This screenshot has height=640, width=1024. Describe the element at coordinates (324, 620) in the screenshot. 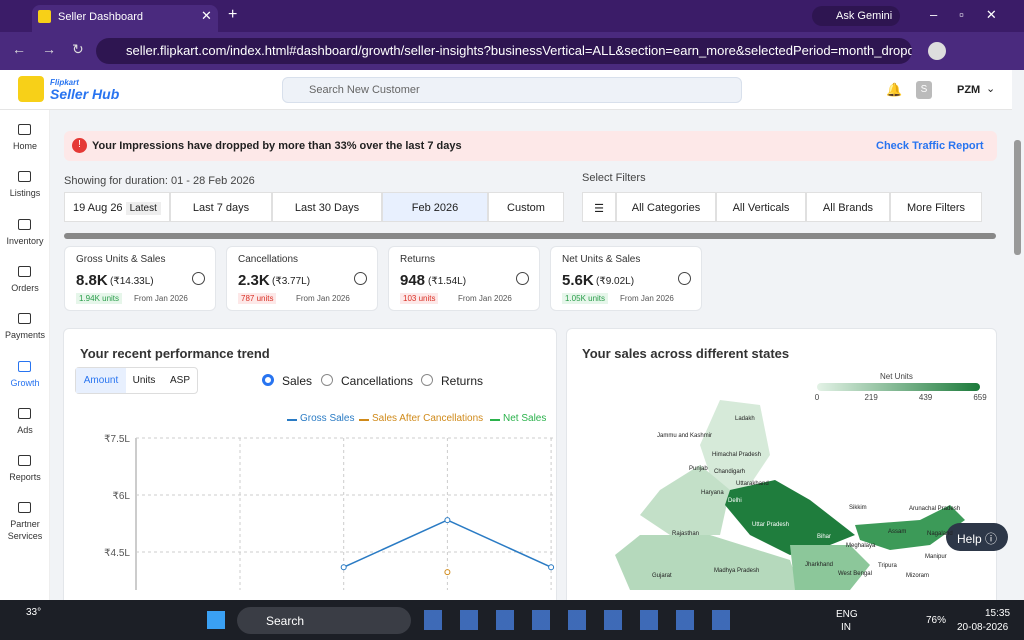

I see `taskbar-search: Search` at that location.